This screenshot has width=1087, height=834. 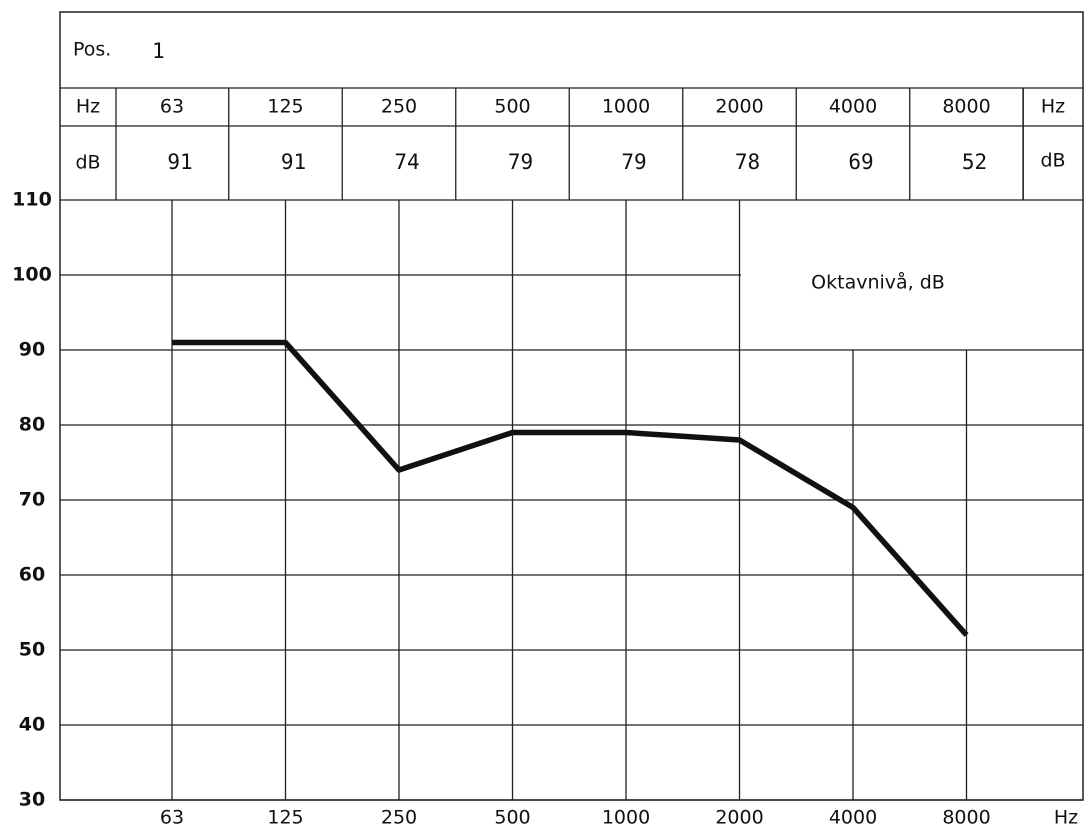 I want to click on table-hz: 8000, so click(x=966, y=107).